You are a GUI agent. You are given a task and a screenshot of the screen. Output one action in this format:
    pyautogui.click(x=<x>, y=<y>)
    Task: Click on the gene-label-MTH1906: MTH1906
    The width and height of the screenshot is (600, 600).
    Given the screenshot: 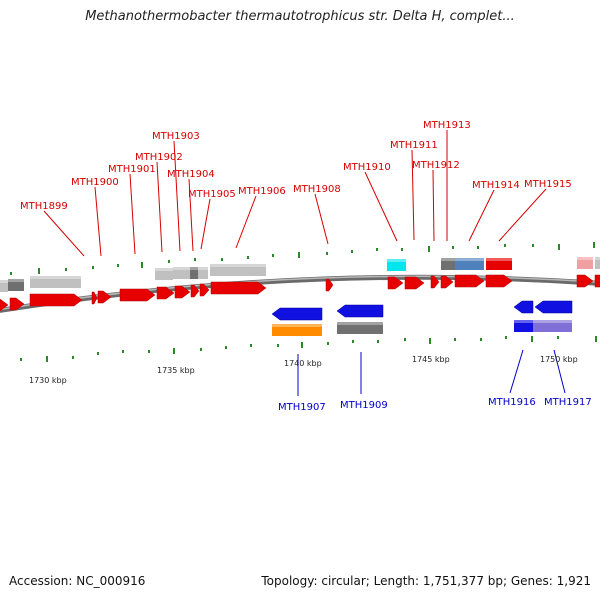 What is the action you would take?
    pyautogui.click(x=262, y=191)
    